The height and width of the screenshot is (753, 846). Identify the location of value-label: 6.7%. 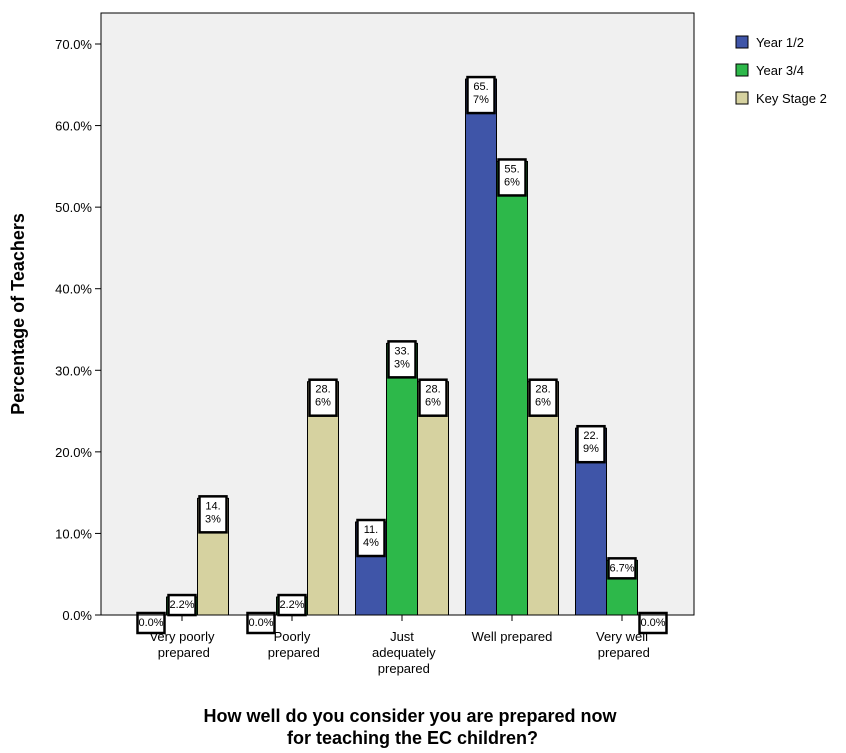
(621, 568).